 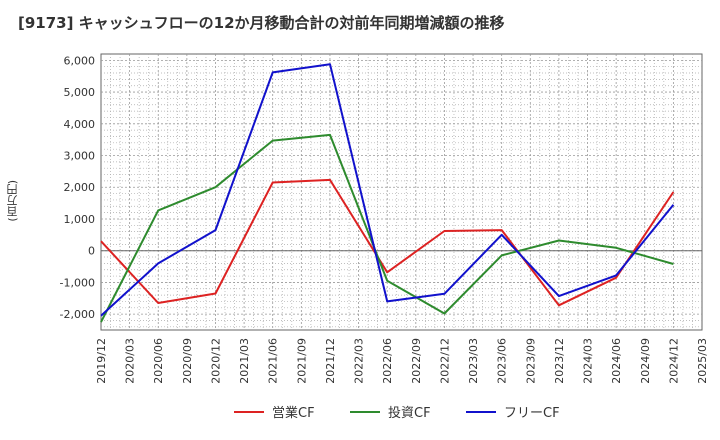 I want to click on x-tick-label: 2020/12, so click(x=215, y=361).